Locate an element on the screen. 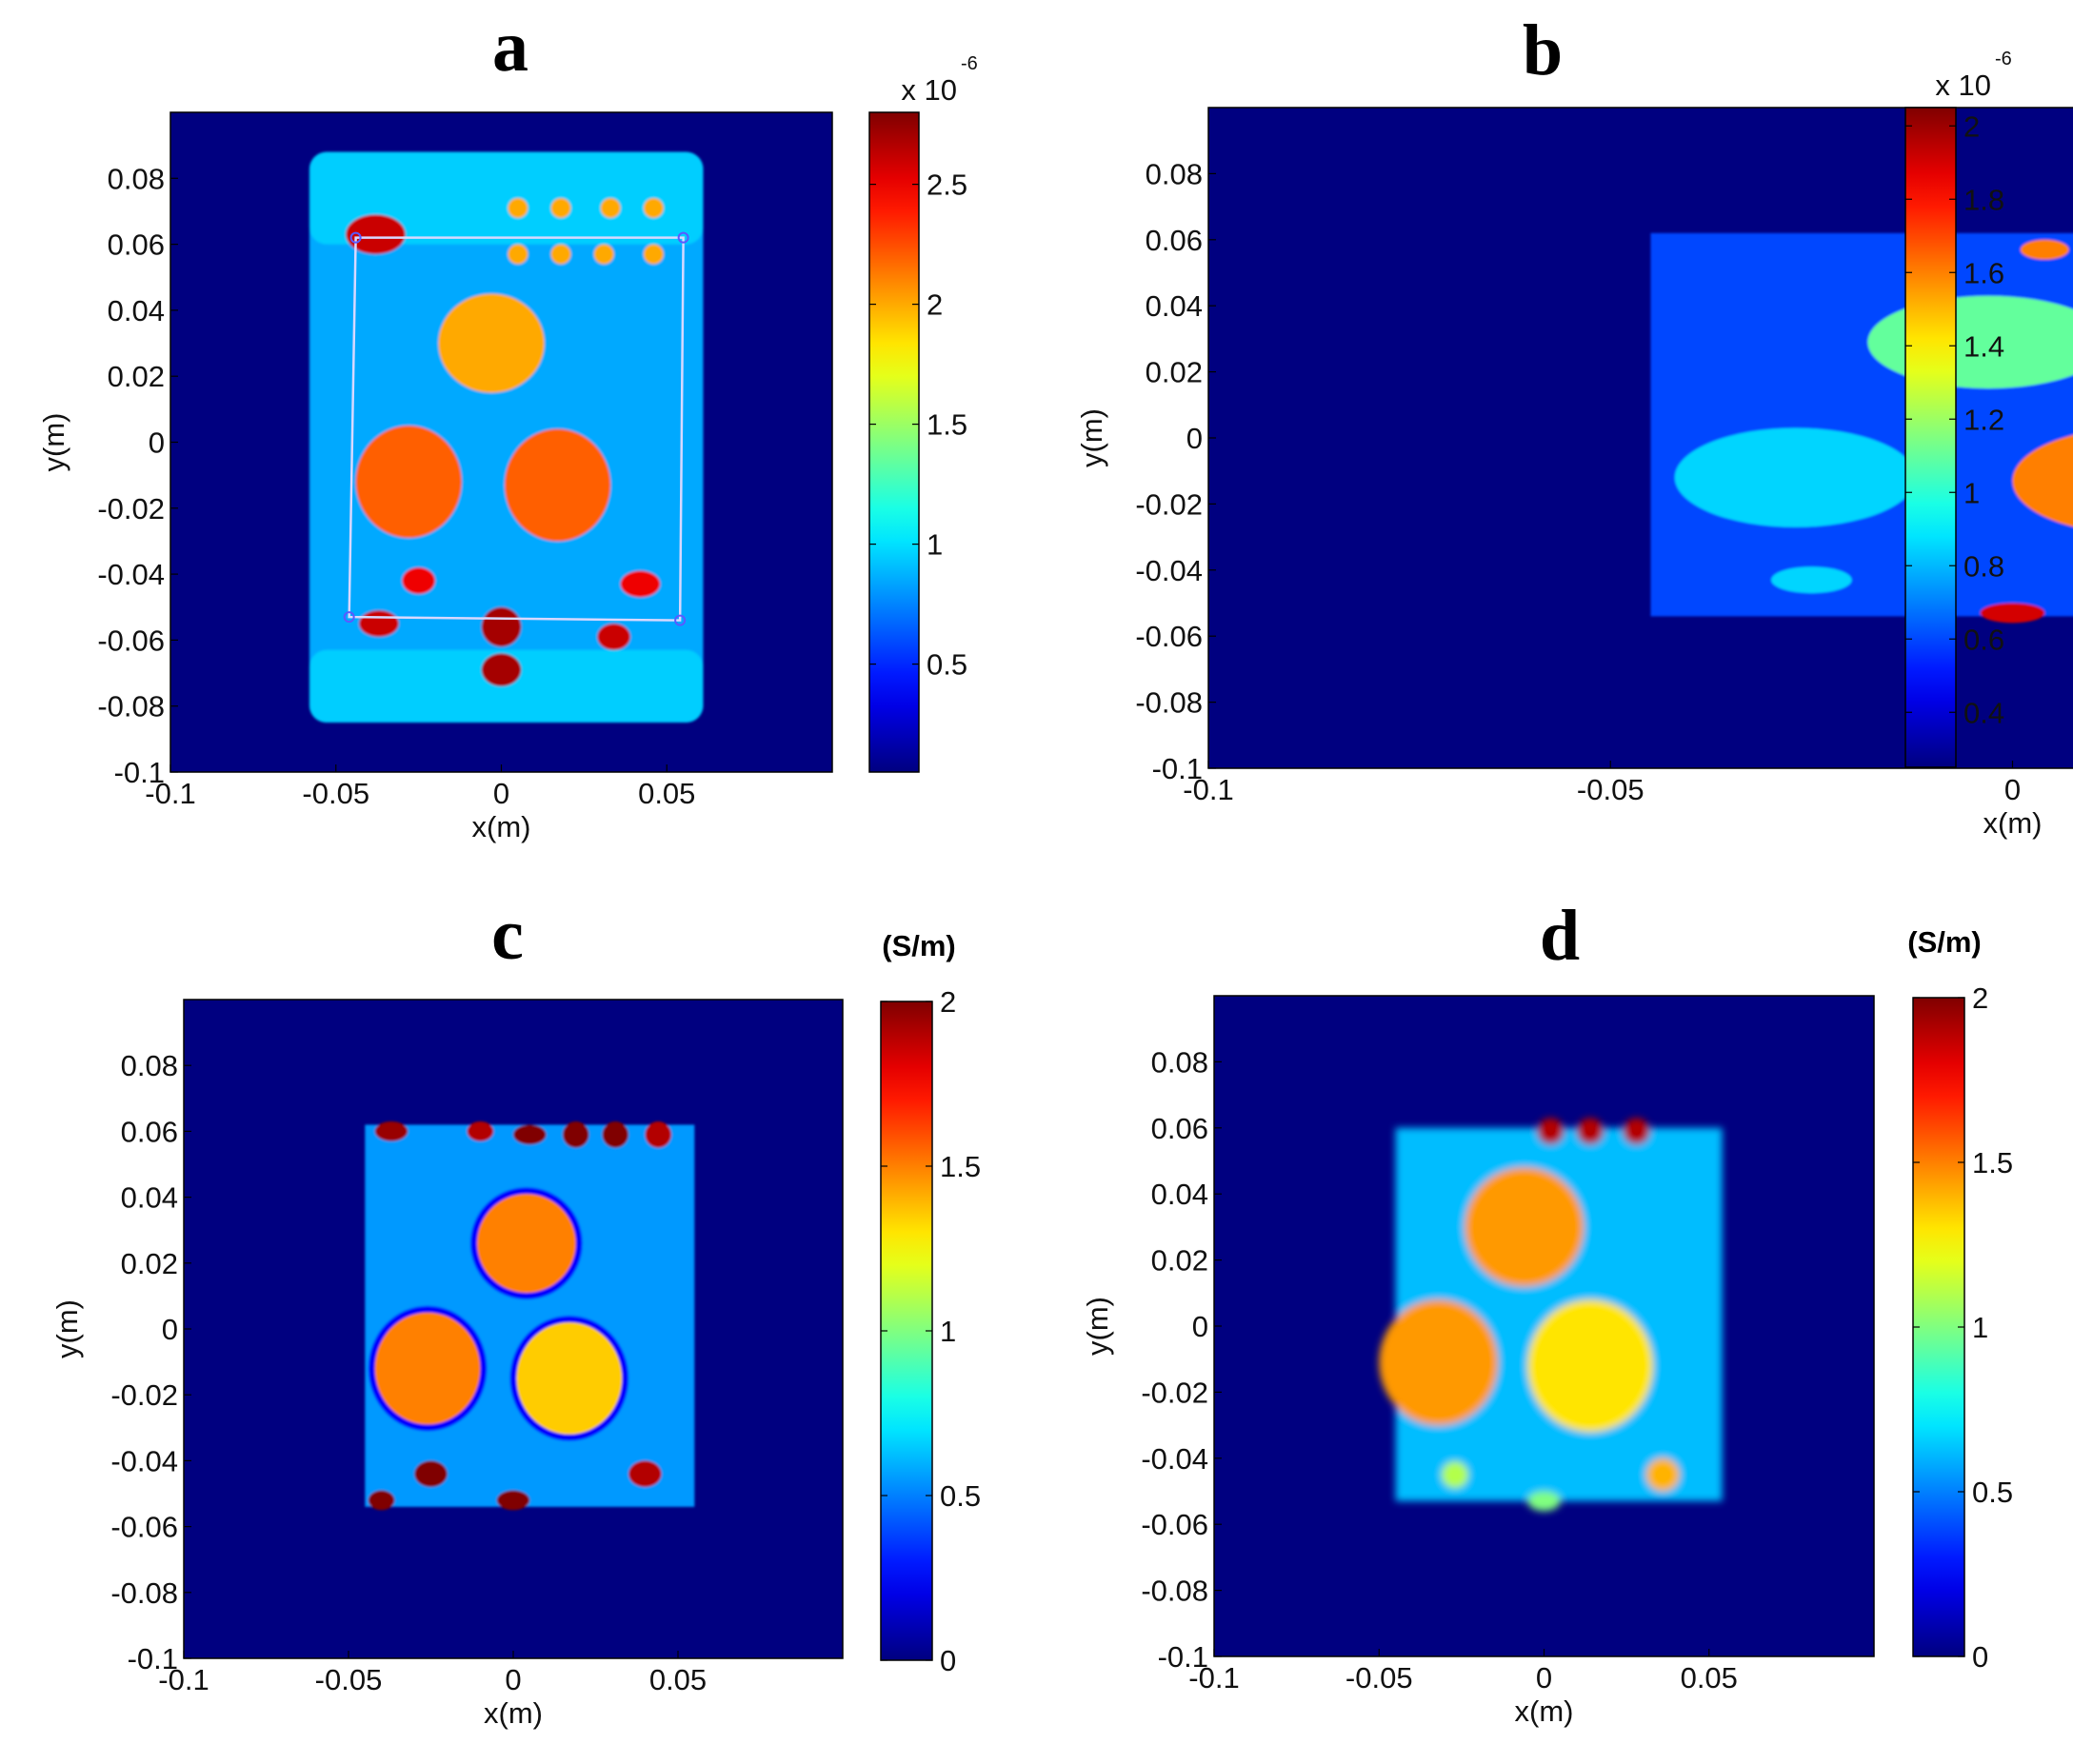 Image resolution: width=2073 pixels, height=1764 pixels. roi-polygon is located at coordinates (516, 429).